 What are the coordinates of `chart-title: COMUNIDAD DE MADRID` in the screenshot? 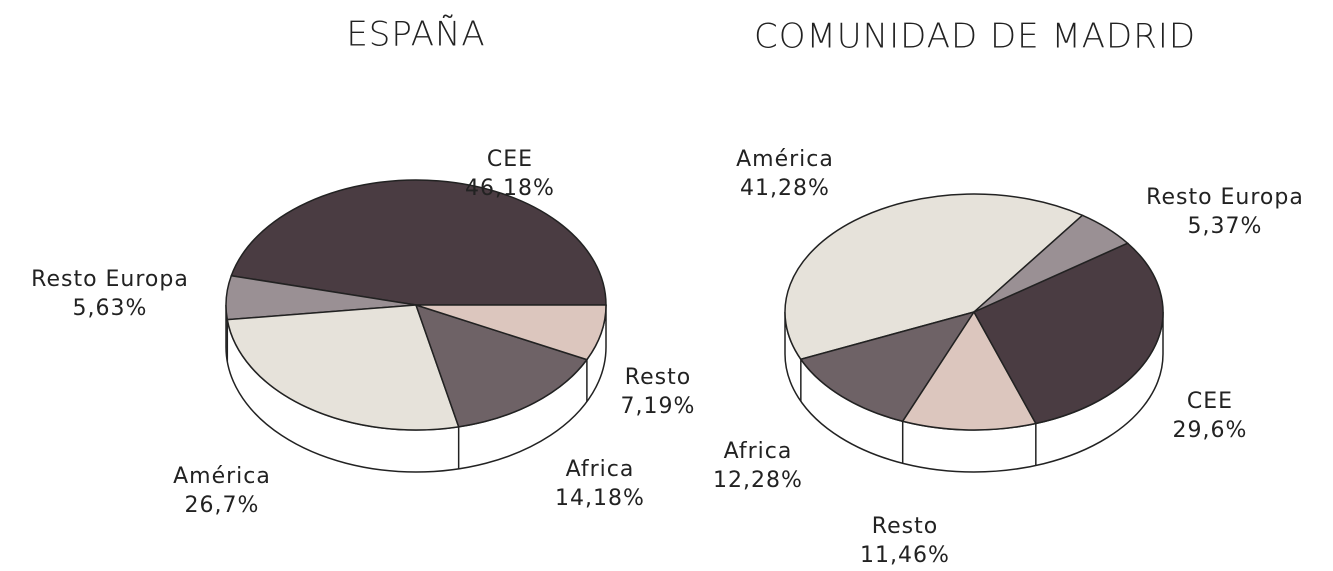 It's located at (975, 37).